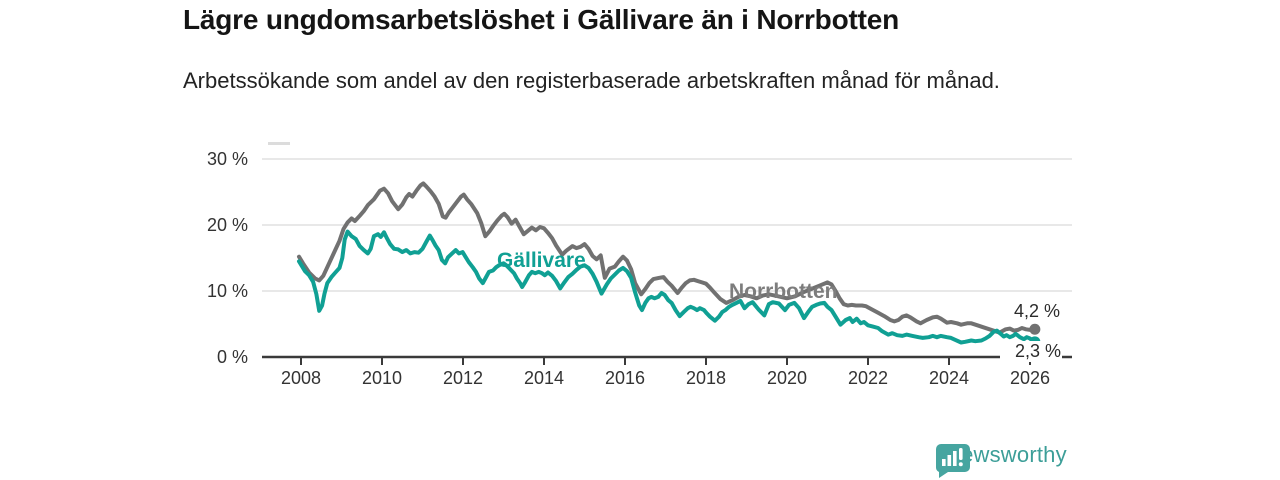  What do you see at coordinates (227, 159) in the screenshot?
I see `y-tick-label-30: 30 %` at bounding box center [227, 159].